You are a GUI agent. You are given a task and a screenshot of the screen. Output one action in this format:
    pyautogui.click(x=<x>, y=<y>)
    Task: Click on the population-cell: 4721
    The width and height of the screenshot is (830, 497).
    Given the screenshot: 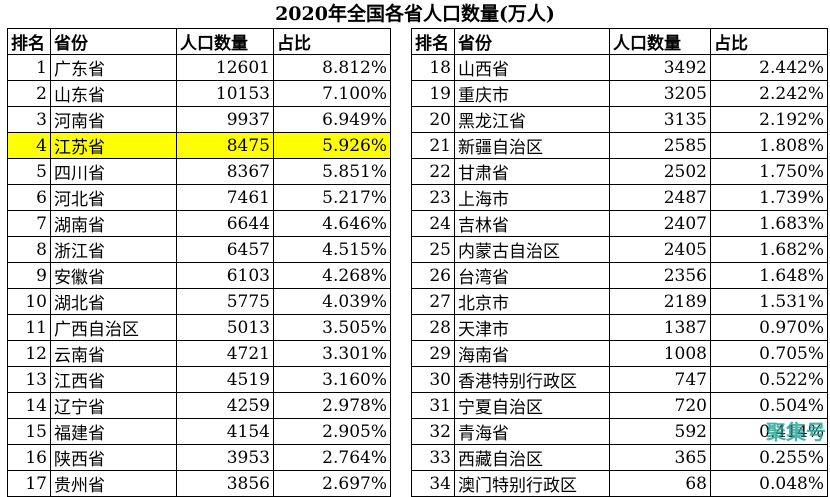 What is the action you would take?
    pyautogui.click(x=225, y=353)
    